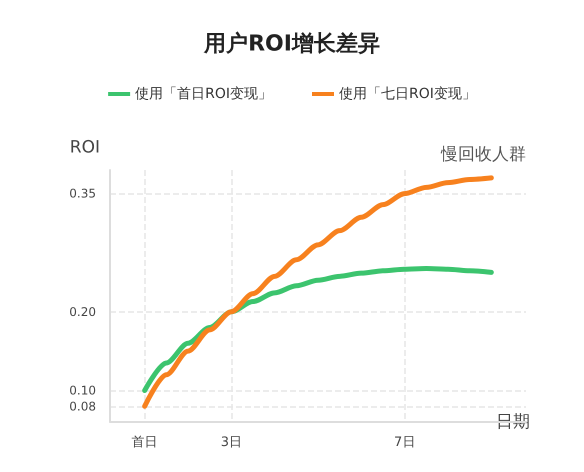  Describe the element at coordinates (82, 193) in the screenshot. I see `y-tick-label: 0.35` at that location.